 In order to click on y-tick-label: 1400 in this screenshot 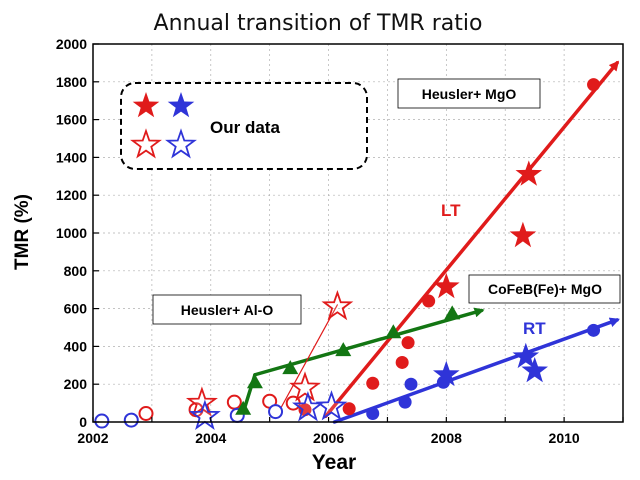, I will do `click(71, 157)`.